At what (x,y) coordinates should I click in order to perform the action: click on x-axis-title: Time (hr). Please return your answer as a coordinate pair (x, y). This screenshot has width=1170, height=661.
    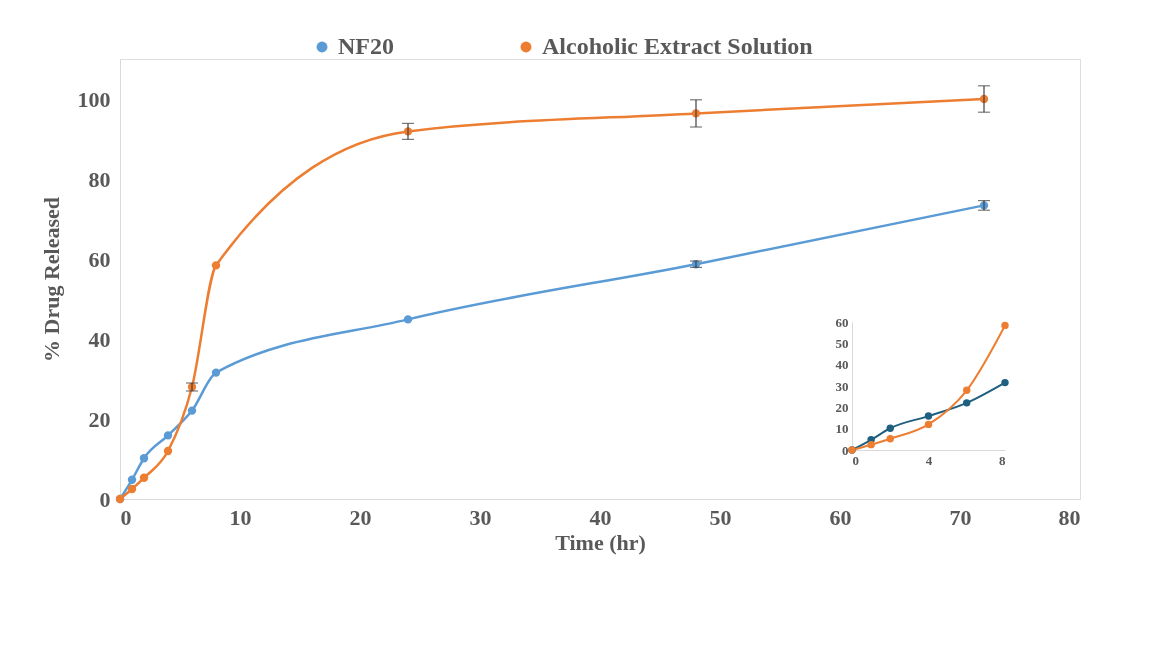
    Looking at the image, I should click on (600, 542).